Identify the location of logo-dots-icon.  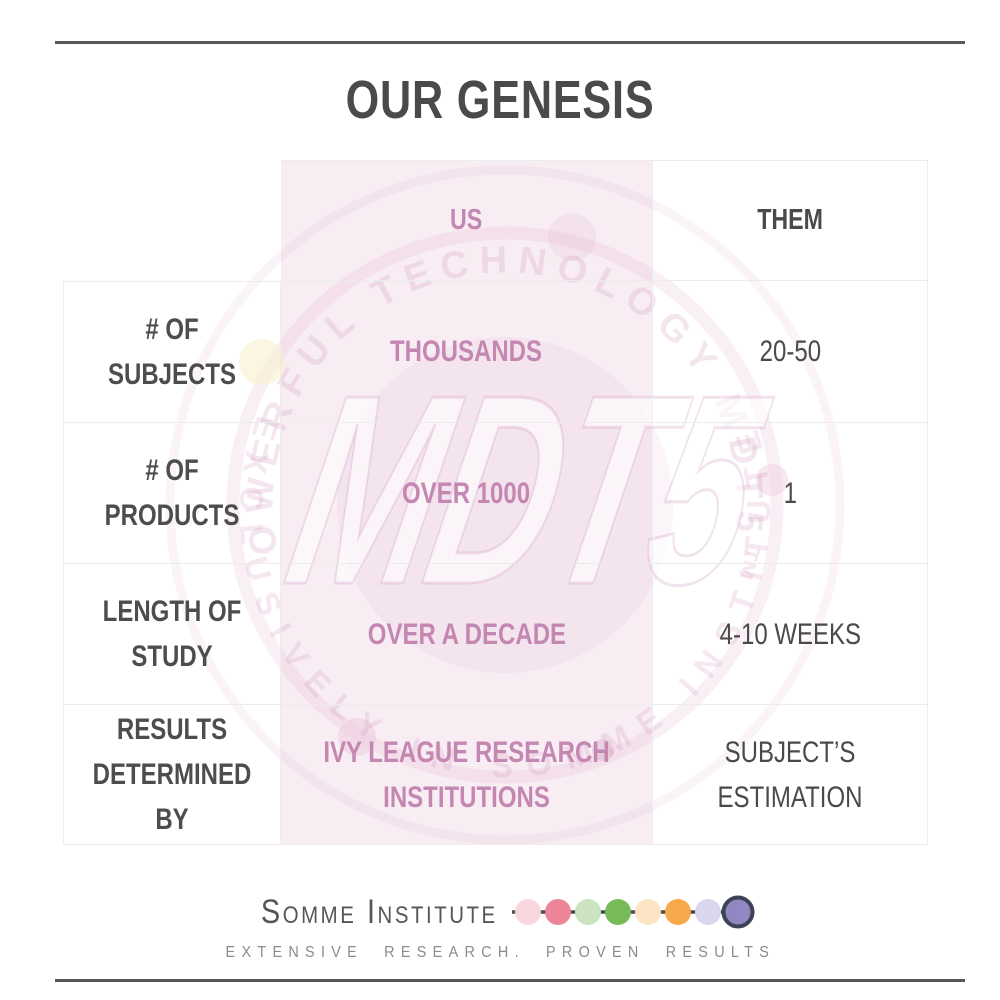
(633, 912).